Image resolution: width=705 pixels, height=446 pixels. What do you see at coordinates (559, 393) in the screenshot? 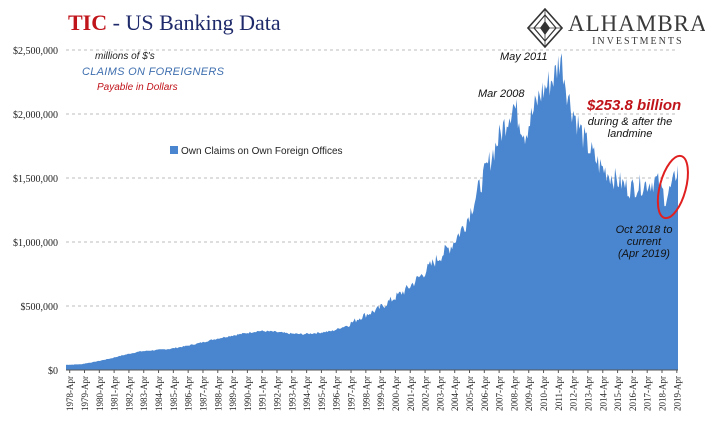
I see `x-tick-label: 2011-Apr` at bounding box center [559, 393].